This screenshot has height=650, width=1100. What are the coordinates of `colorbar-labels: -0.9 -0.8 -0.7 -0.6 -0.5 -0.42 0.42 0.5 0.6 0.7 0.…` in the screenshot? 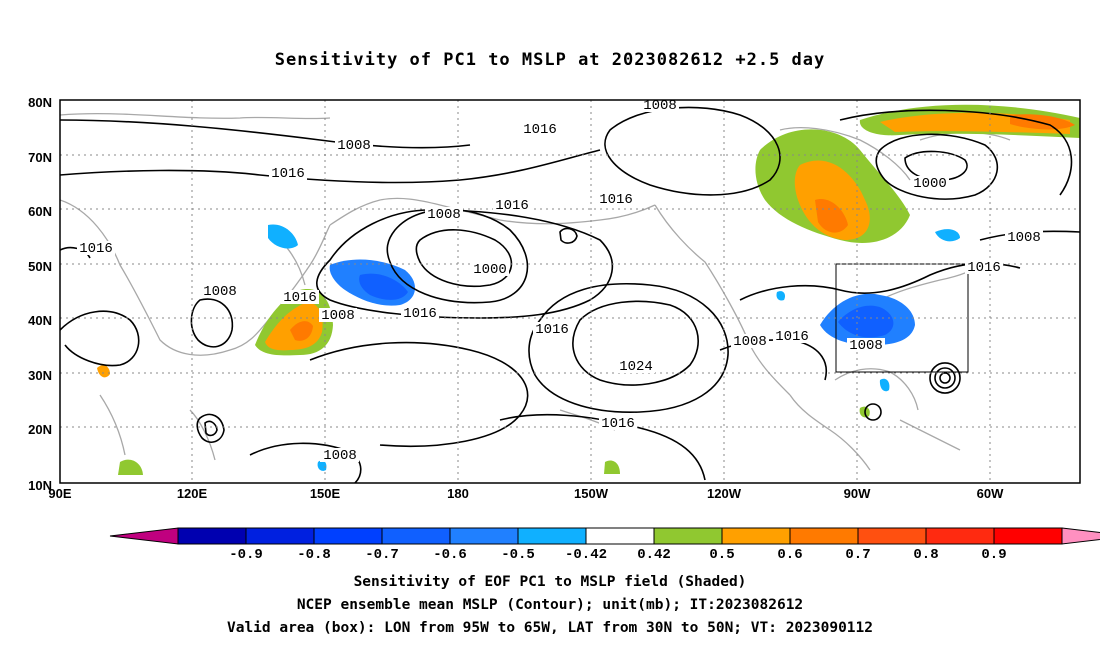 It's located at (617, 555).